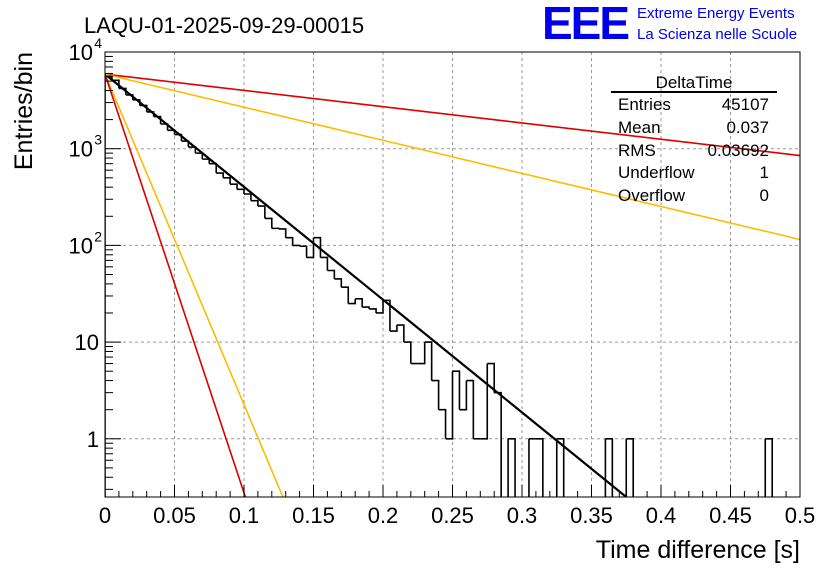  What do you see at coordinates (452, 515) in the screenshot?
I see `x-tick-label: 0.25` at bounding box center [452, 515].